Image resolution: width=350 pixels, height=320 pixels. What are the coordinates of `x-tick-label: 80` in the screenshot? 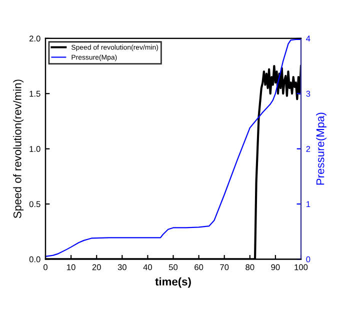 It's located at (250, 267).